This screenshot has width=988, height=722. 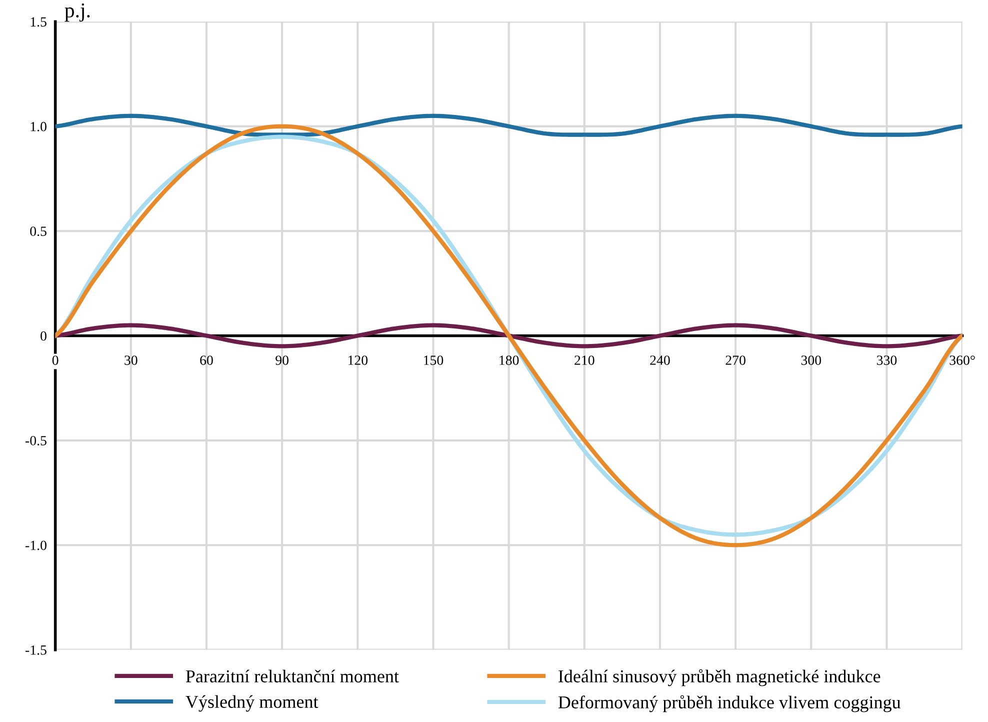 What do you see at coordinates (36, 650) in the screenshot?
I see `y-tick-label: -1.5` at bounding box center [36, 650].